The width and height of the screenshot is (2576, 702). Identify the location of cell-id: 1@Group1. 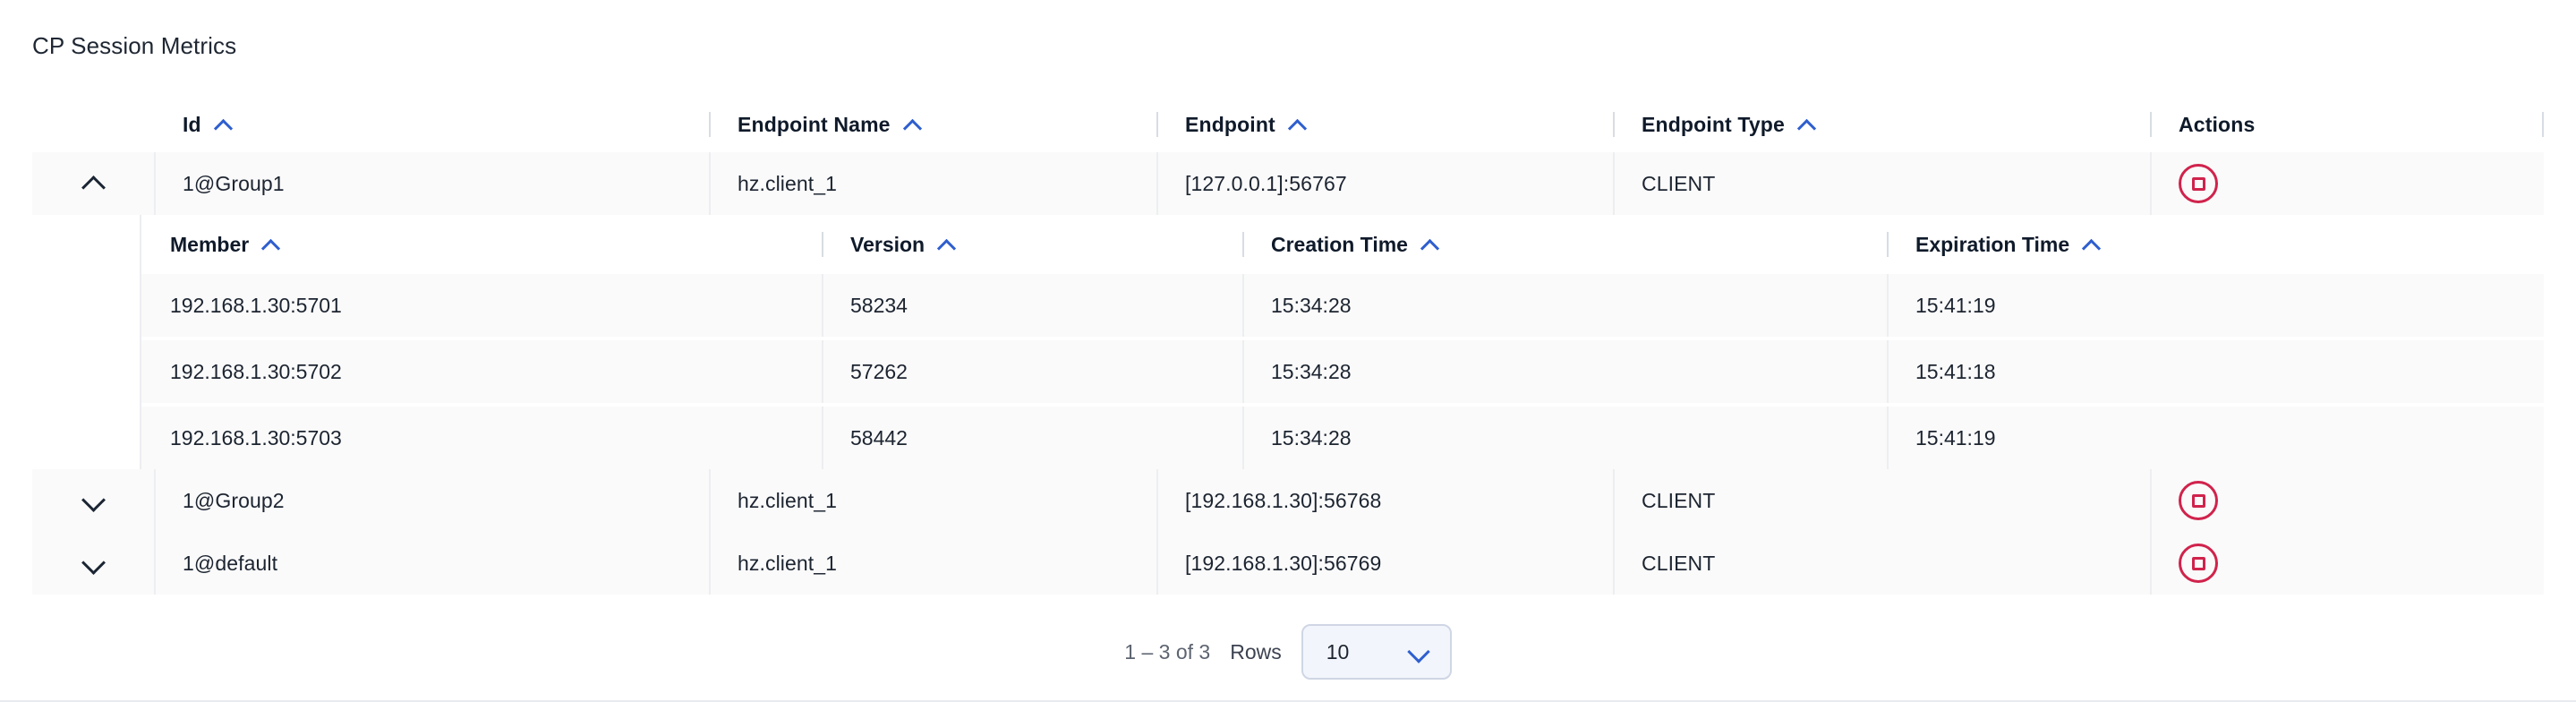
(431, 183).